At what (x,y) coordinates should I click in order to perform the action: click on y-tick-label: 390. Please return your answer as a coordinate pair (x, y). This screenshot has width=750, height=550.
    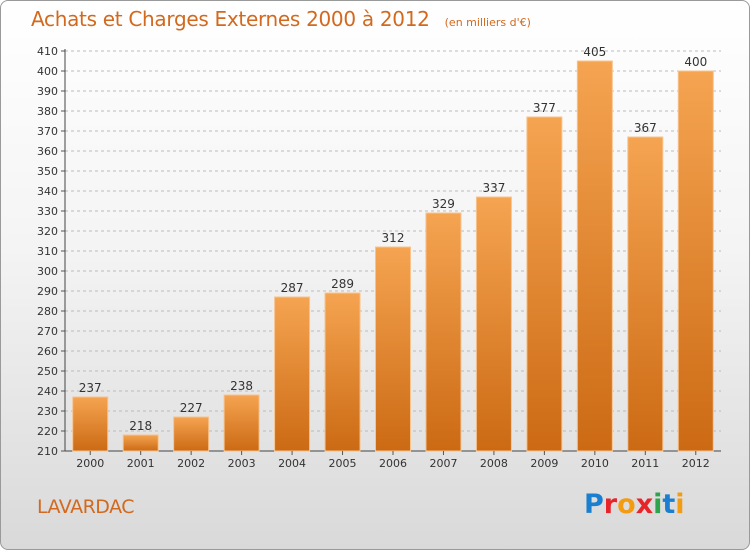
    Looking at the image, I should click on (47, 91).